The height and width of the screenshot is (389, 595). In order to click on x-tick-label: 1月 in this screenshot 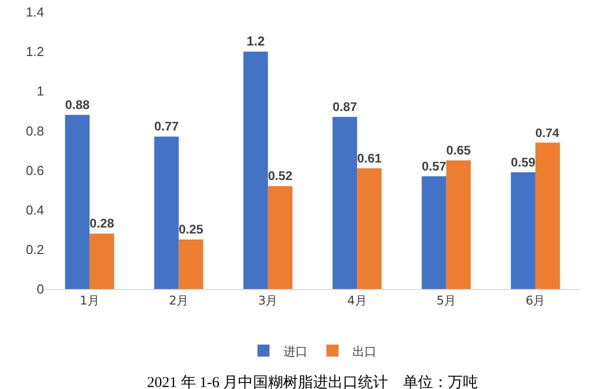, I will do `click(90, 300)`.